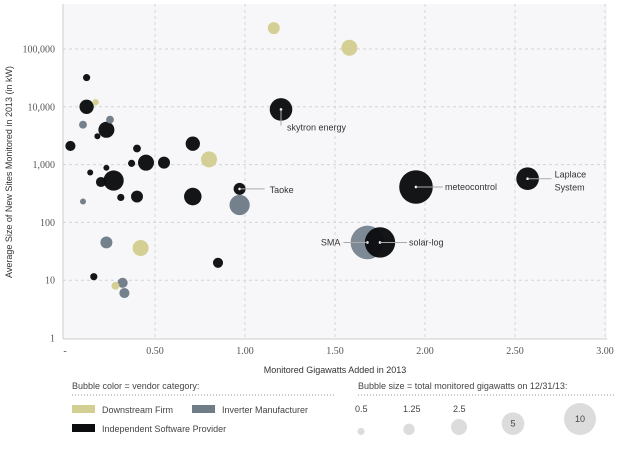 The image size is (620, 450). Describe the element at coordinates (52, 339) in the screenshot. I see `y-tick-label: 1` at that location.